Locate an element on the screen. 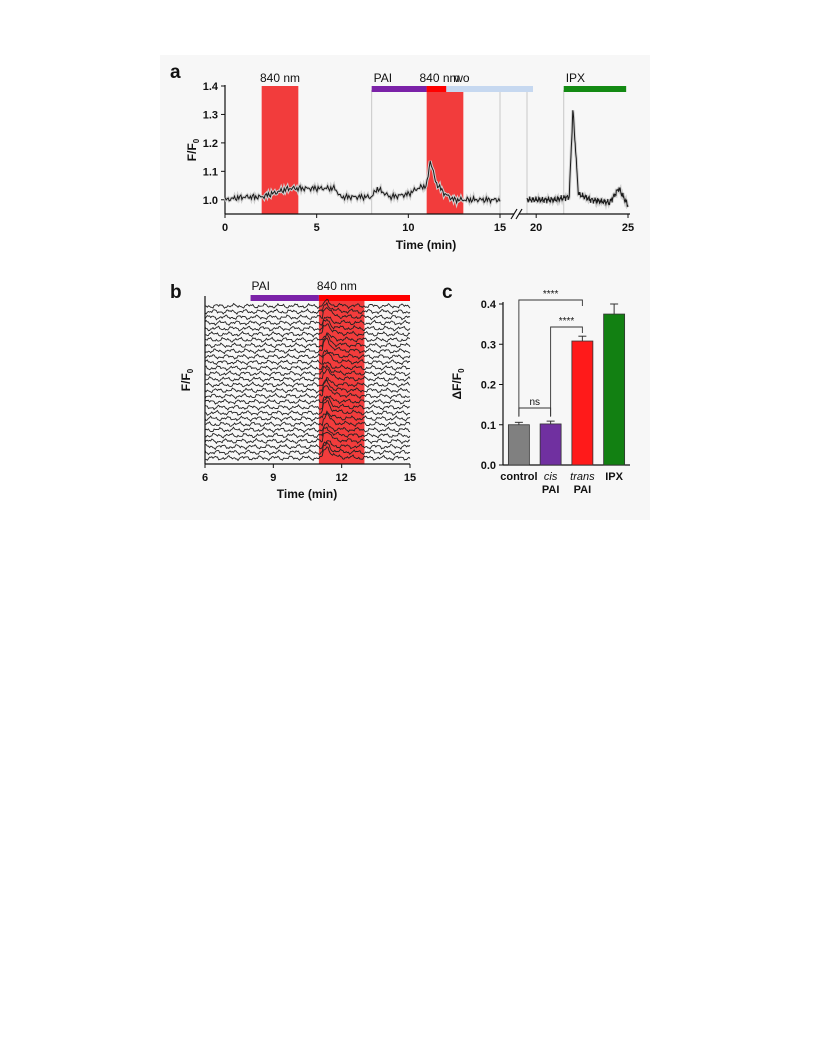 Image resolution: width=816 pixels, height=1056 pixels. y-tick-label: 1.1 is located at coordinates (210, 172).